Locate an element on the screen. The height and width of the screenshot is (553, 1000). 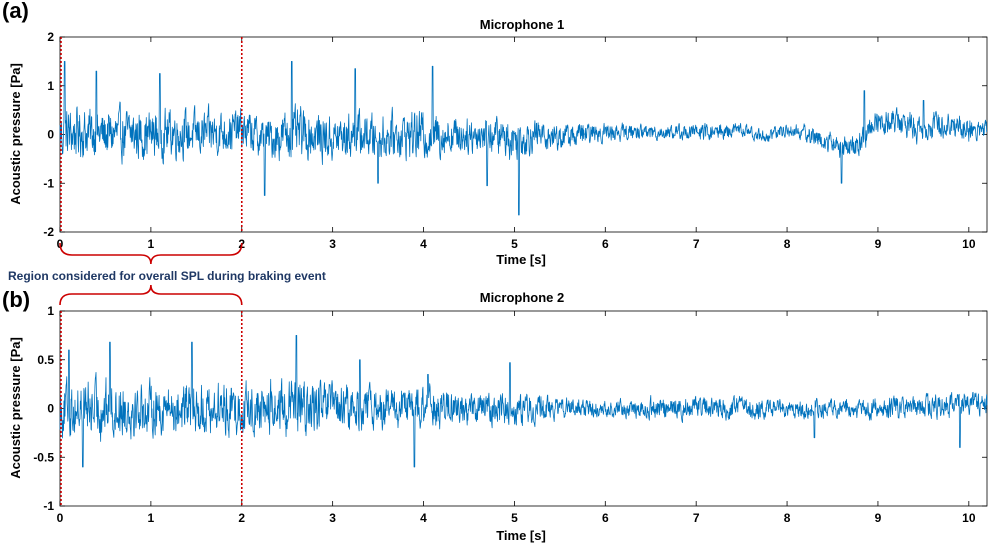
region-bracket-top is located at coordinates (151, 253).